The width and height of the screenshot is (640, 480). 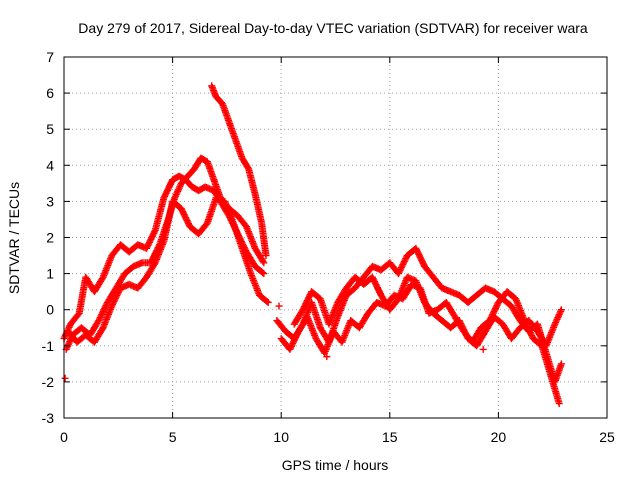 I want to click on x-tick-label: 0, so click(x=64, y=437).